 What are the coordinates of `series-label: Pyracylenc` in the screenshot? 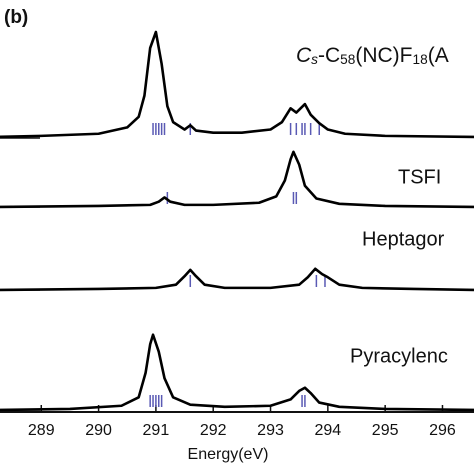 It's located at (399, 356).